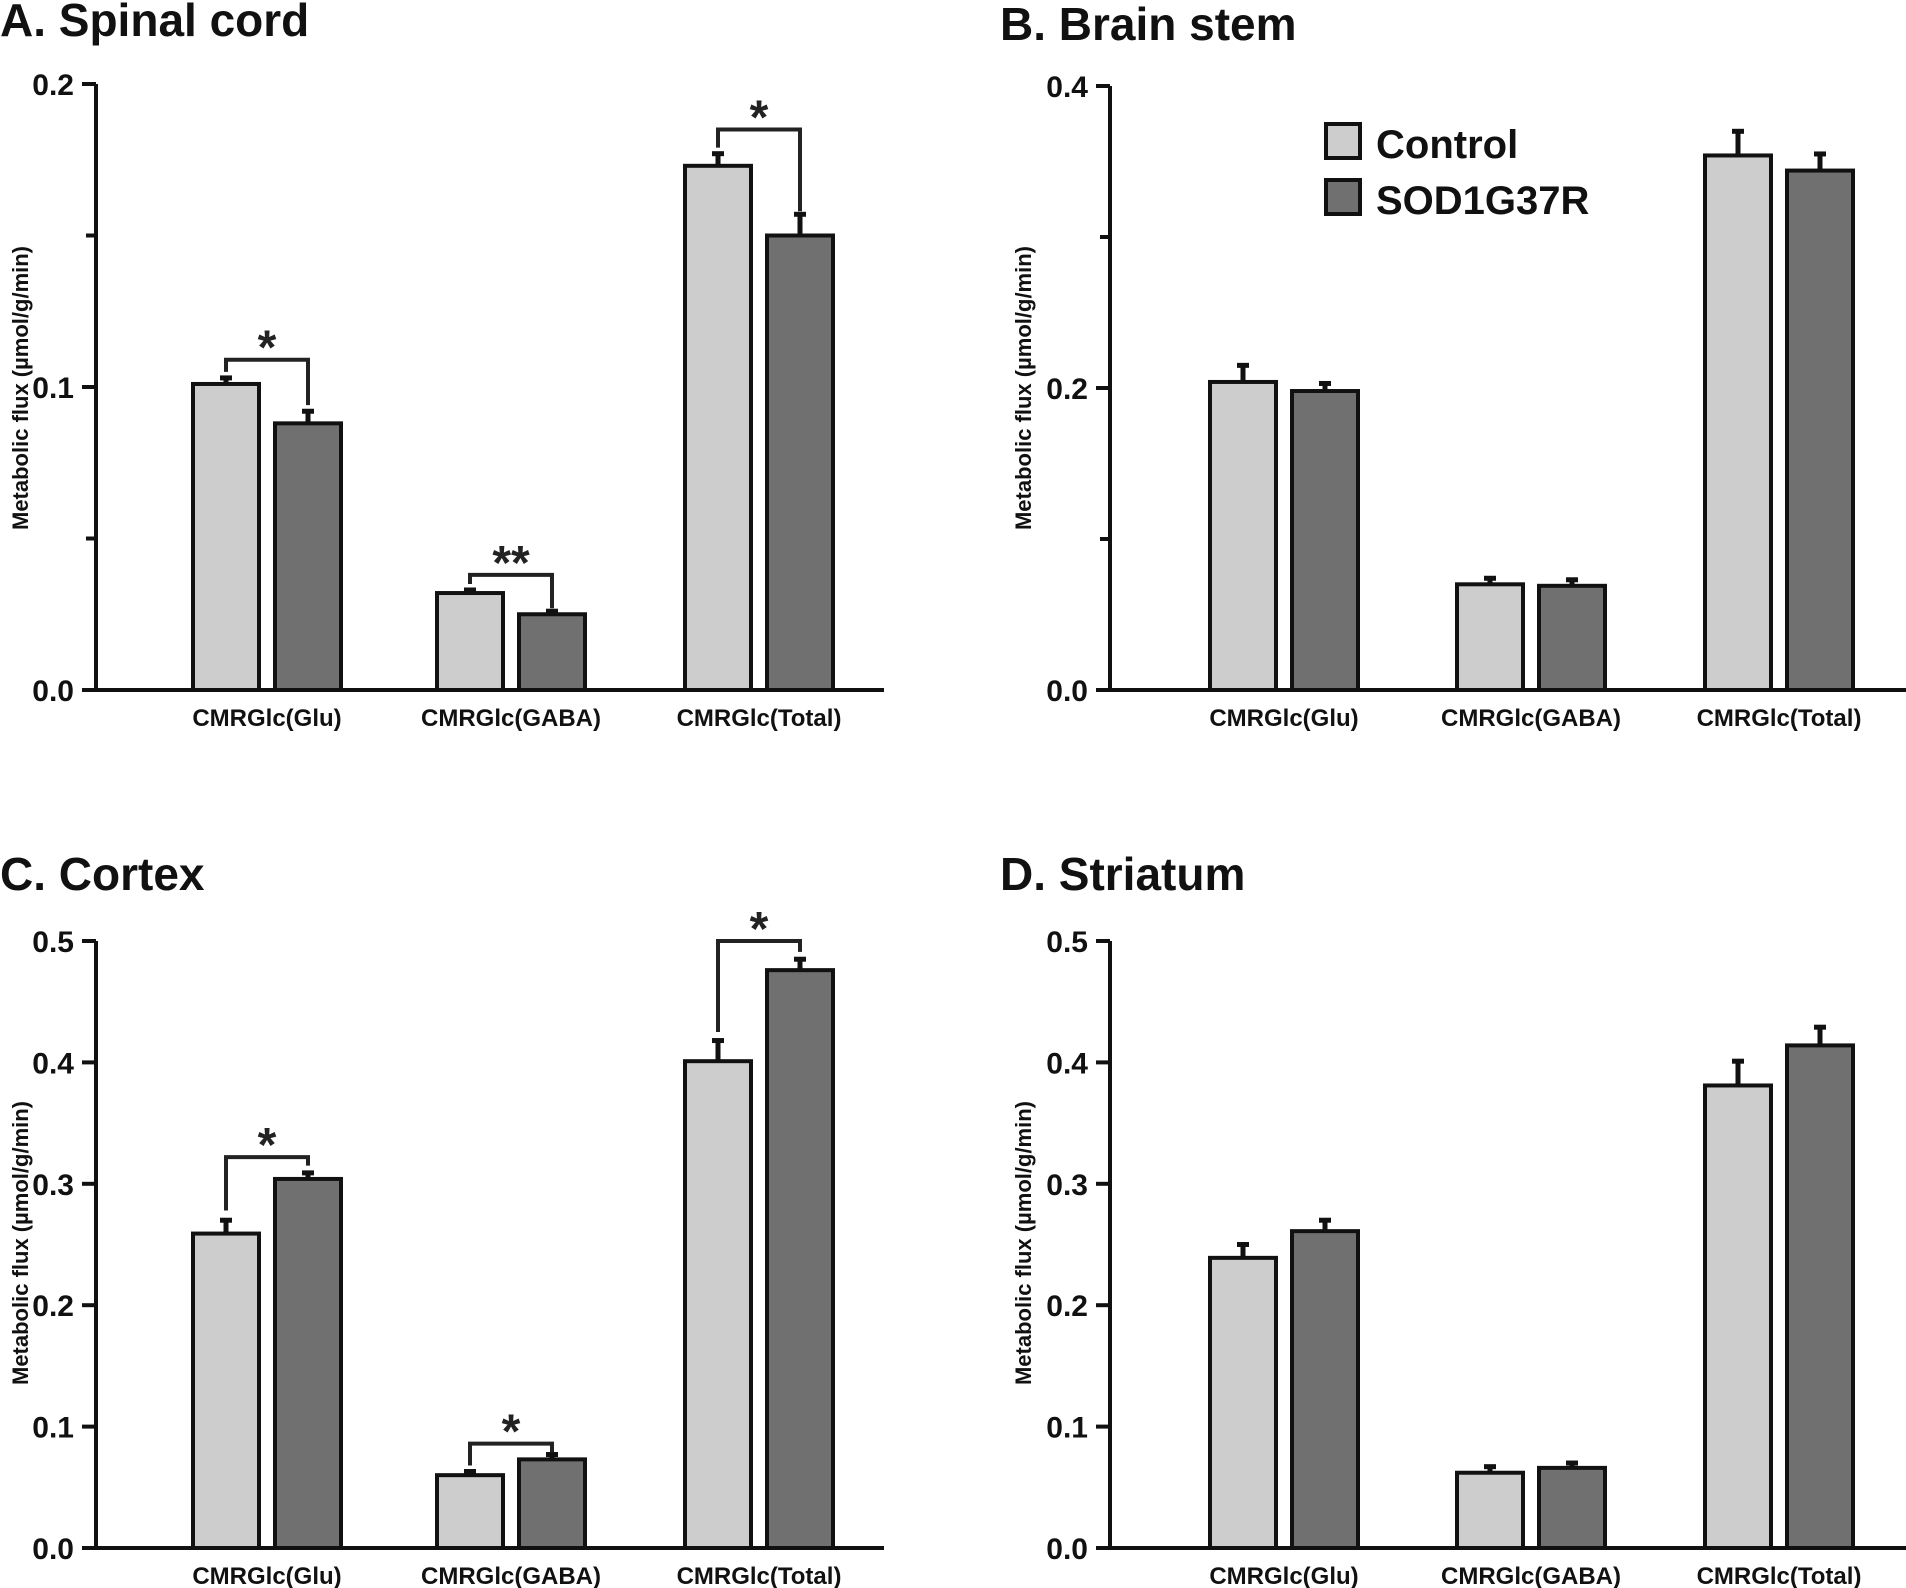  Describe the element at coordinates (1122, 874) in the screenshot. I see `panel-title: D. Striatum` at that location.